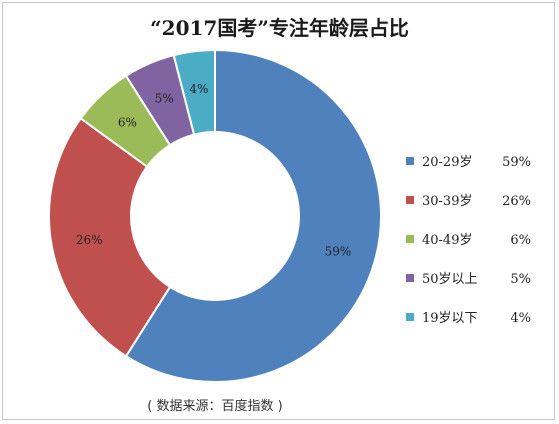 This screenshot has height=424, width=559. What do you see at coordinates (447, 240) in the screenshot?
I see `legend-label-3: 40-49岁` at bounding box center [447, 240].